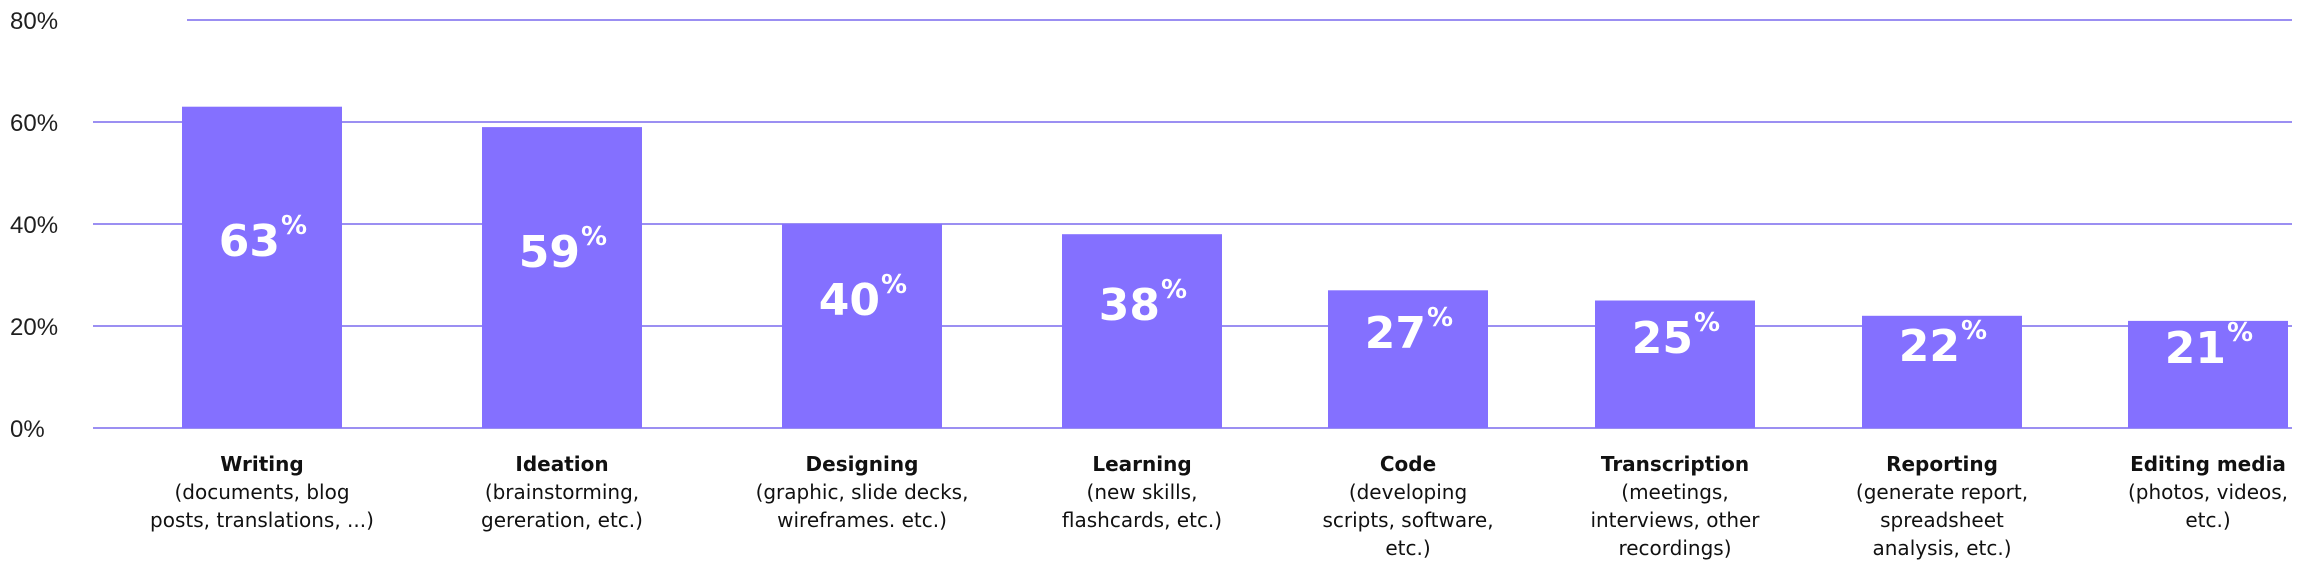 The width and height of the screenshot is (2299, 561). What do you see at coordinates (1408, 464) in the screenshot?
I see `category-title: Code` at bounding box center [1408, 464].